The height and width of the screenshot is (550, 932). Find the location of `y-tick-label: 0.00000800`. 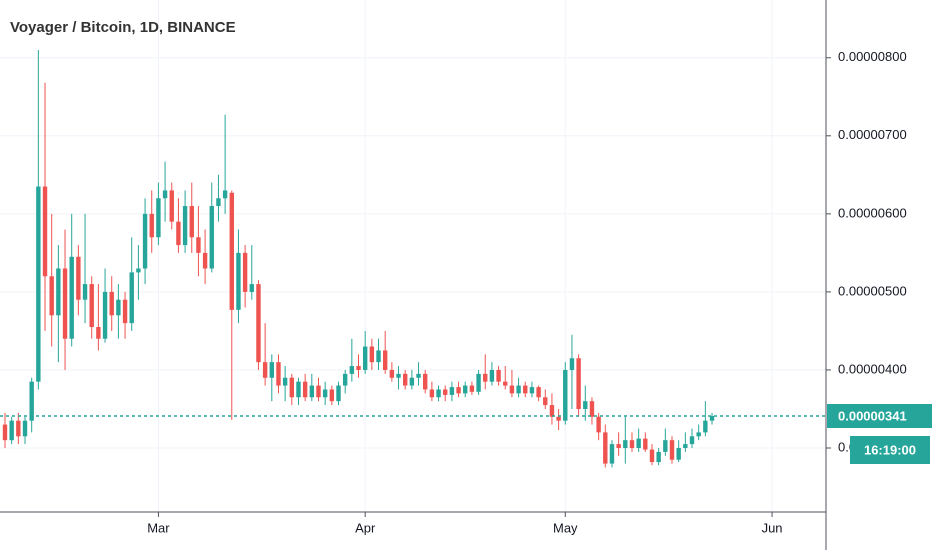

y-tick-label: 0.00000800 is located at coordinates (872, 56).